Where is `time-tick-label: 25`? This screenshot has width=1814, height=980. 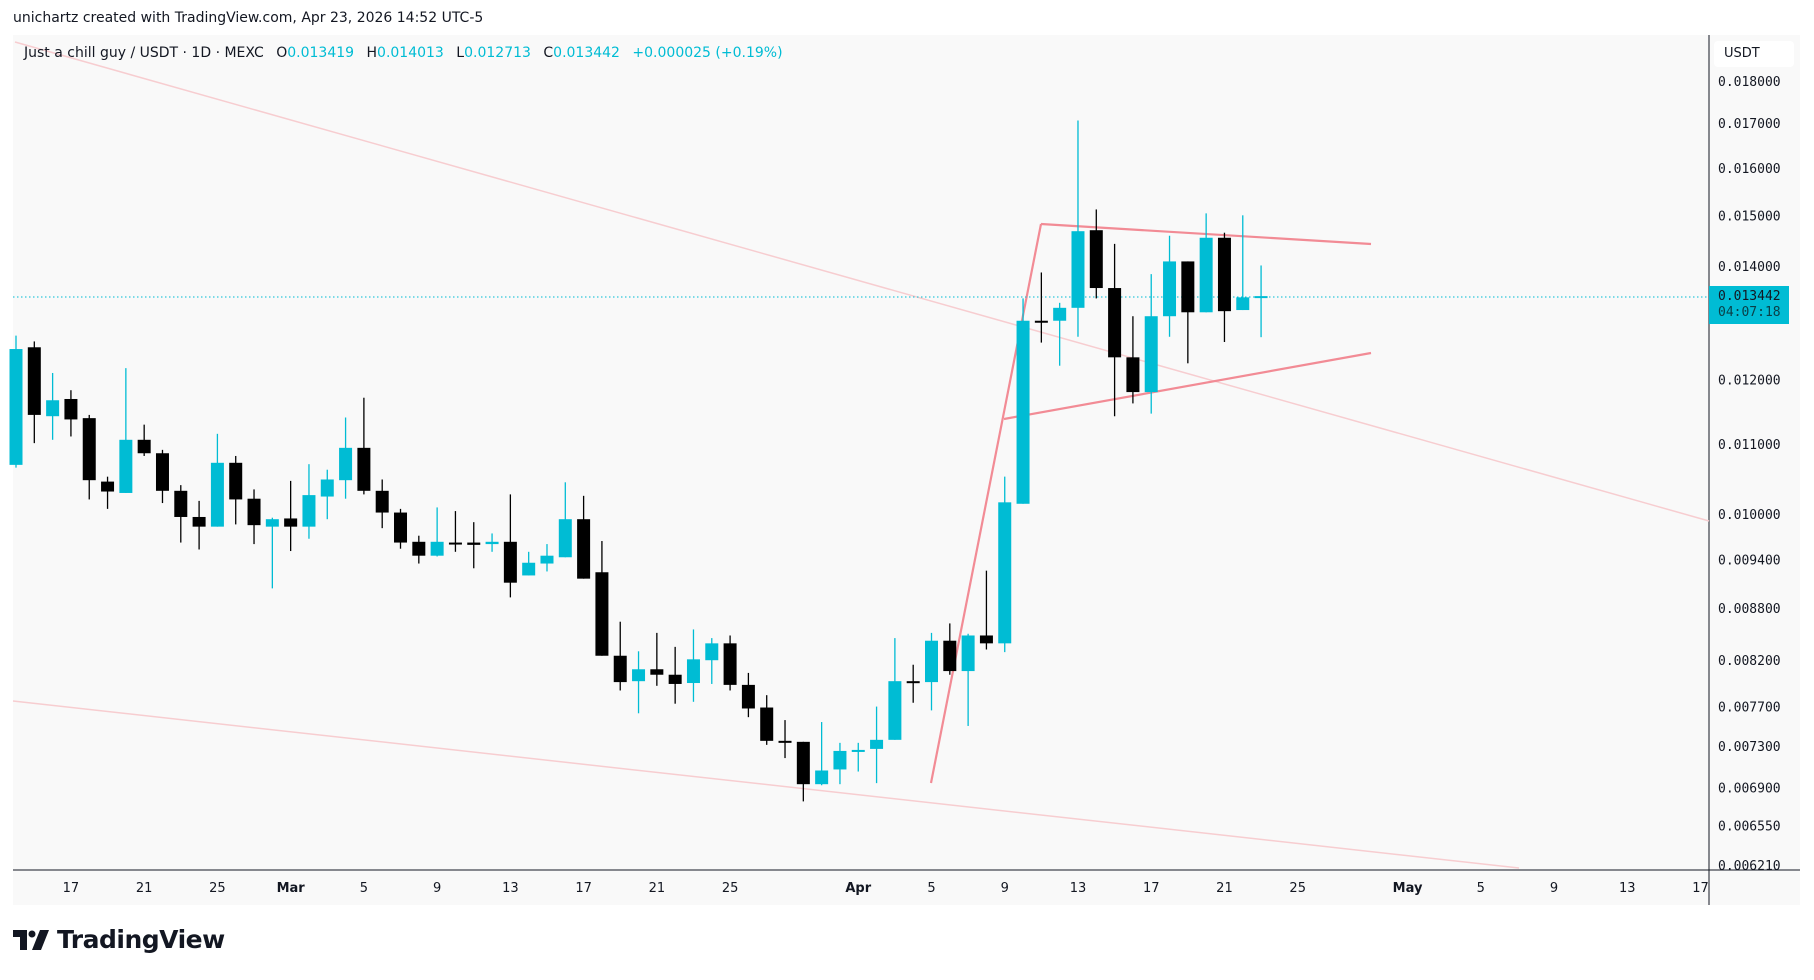
time-tick-label: 25 is located at coordinates (217, 888).